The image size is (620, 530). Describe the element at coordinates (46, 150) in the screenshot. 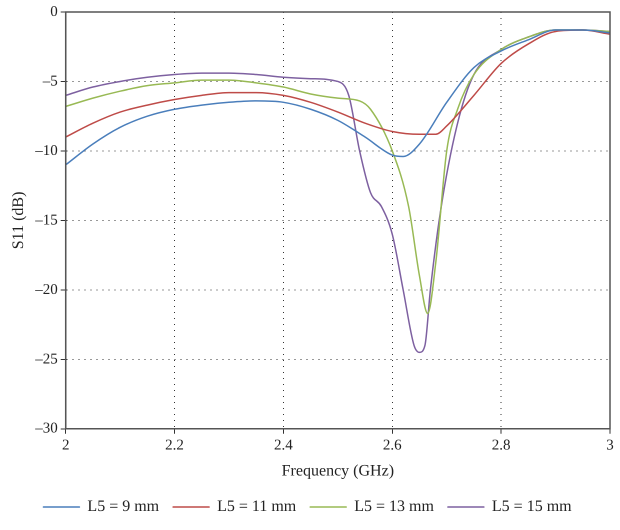

I see `y-tick-label: –10` at that location.